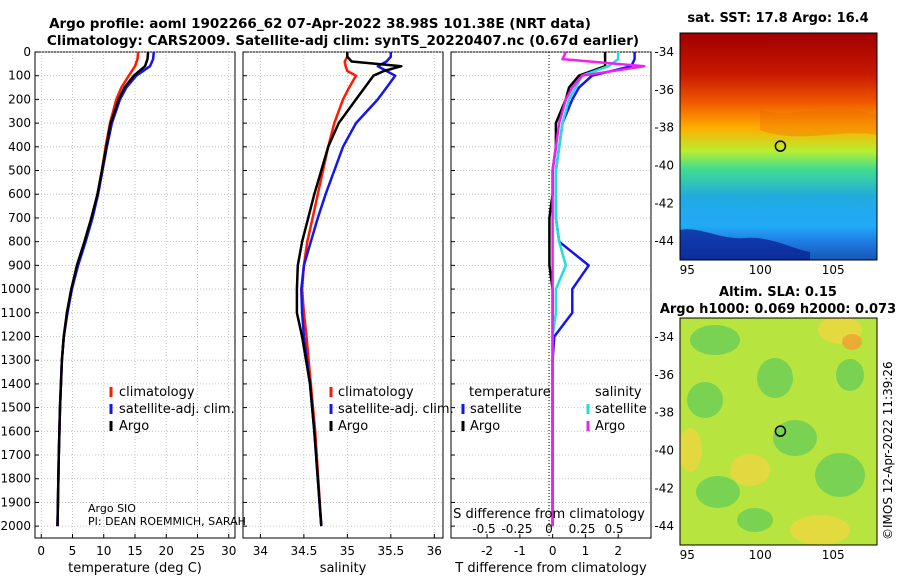  What do you see at coordinates (396, 409) in the screenshot?
I see `legend-label: satellite-adj. clim.` at bounding box center [396, 409].